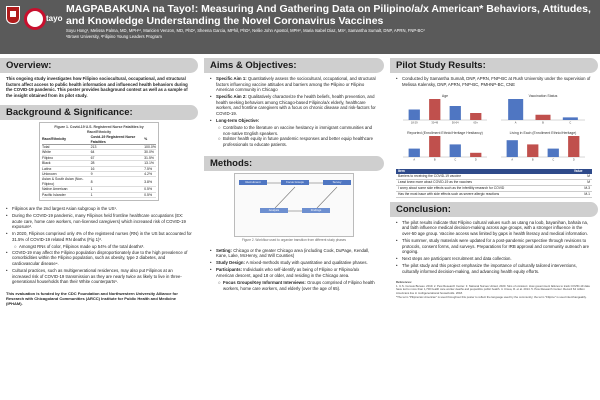 The height and width of the screenshot is (400, 600). Describe the element at coordinates (484, 171) in the screenshot. I see `results-header: Item` at that location.